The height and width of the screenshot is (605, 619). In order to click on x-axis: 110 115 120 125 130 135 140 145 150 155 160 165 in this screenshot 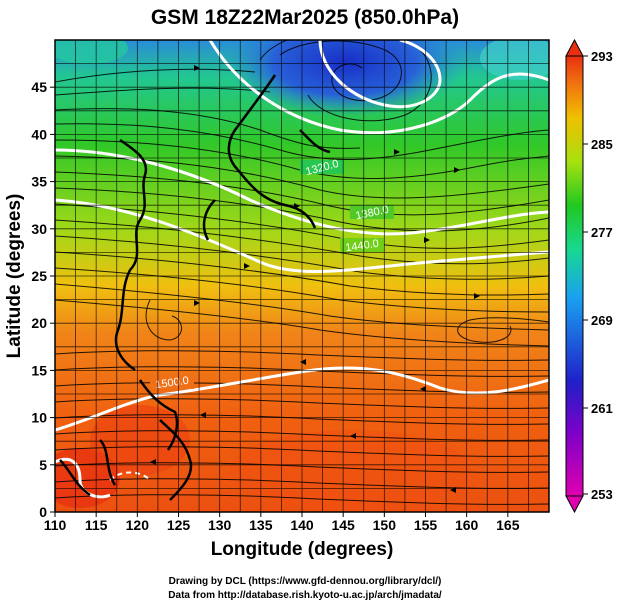, I will do `click(282, 522)`.